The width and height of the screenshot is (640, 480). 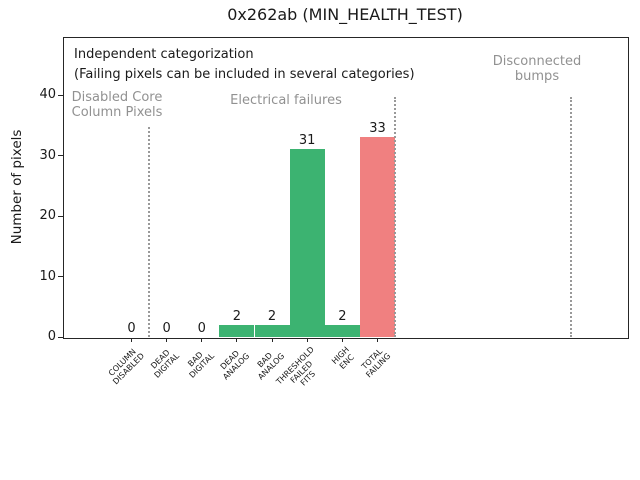 I want to click on bar-value-label-3: 2, so click(x=237, y=316).